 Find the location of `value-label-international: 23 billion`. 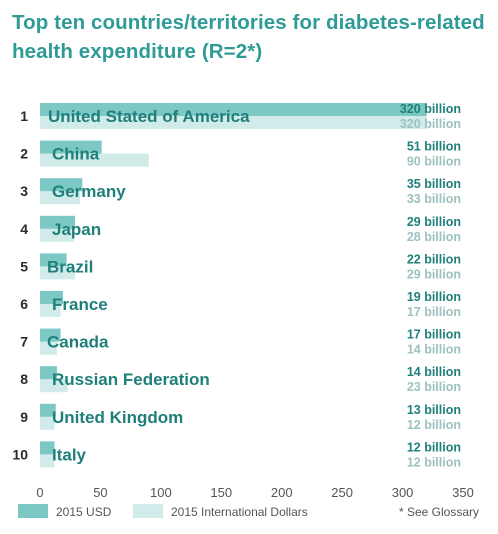

value-label-international: 23 billion is located at coordinates (434, 387).